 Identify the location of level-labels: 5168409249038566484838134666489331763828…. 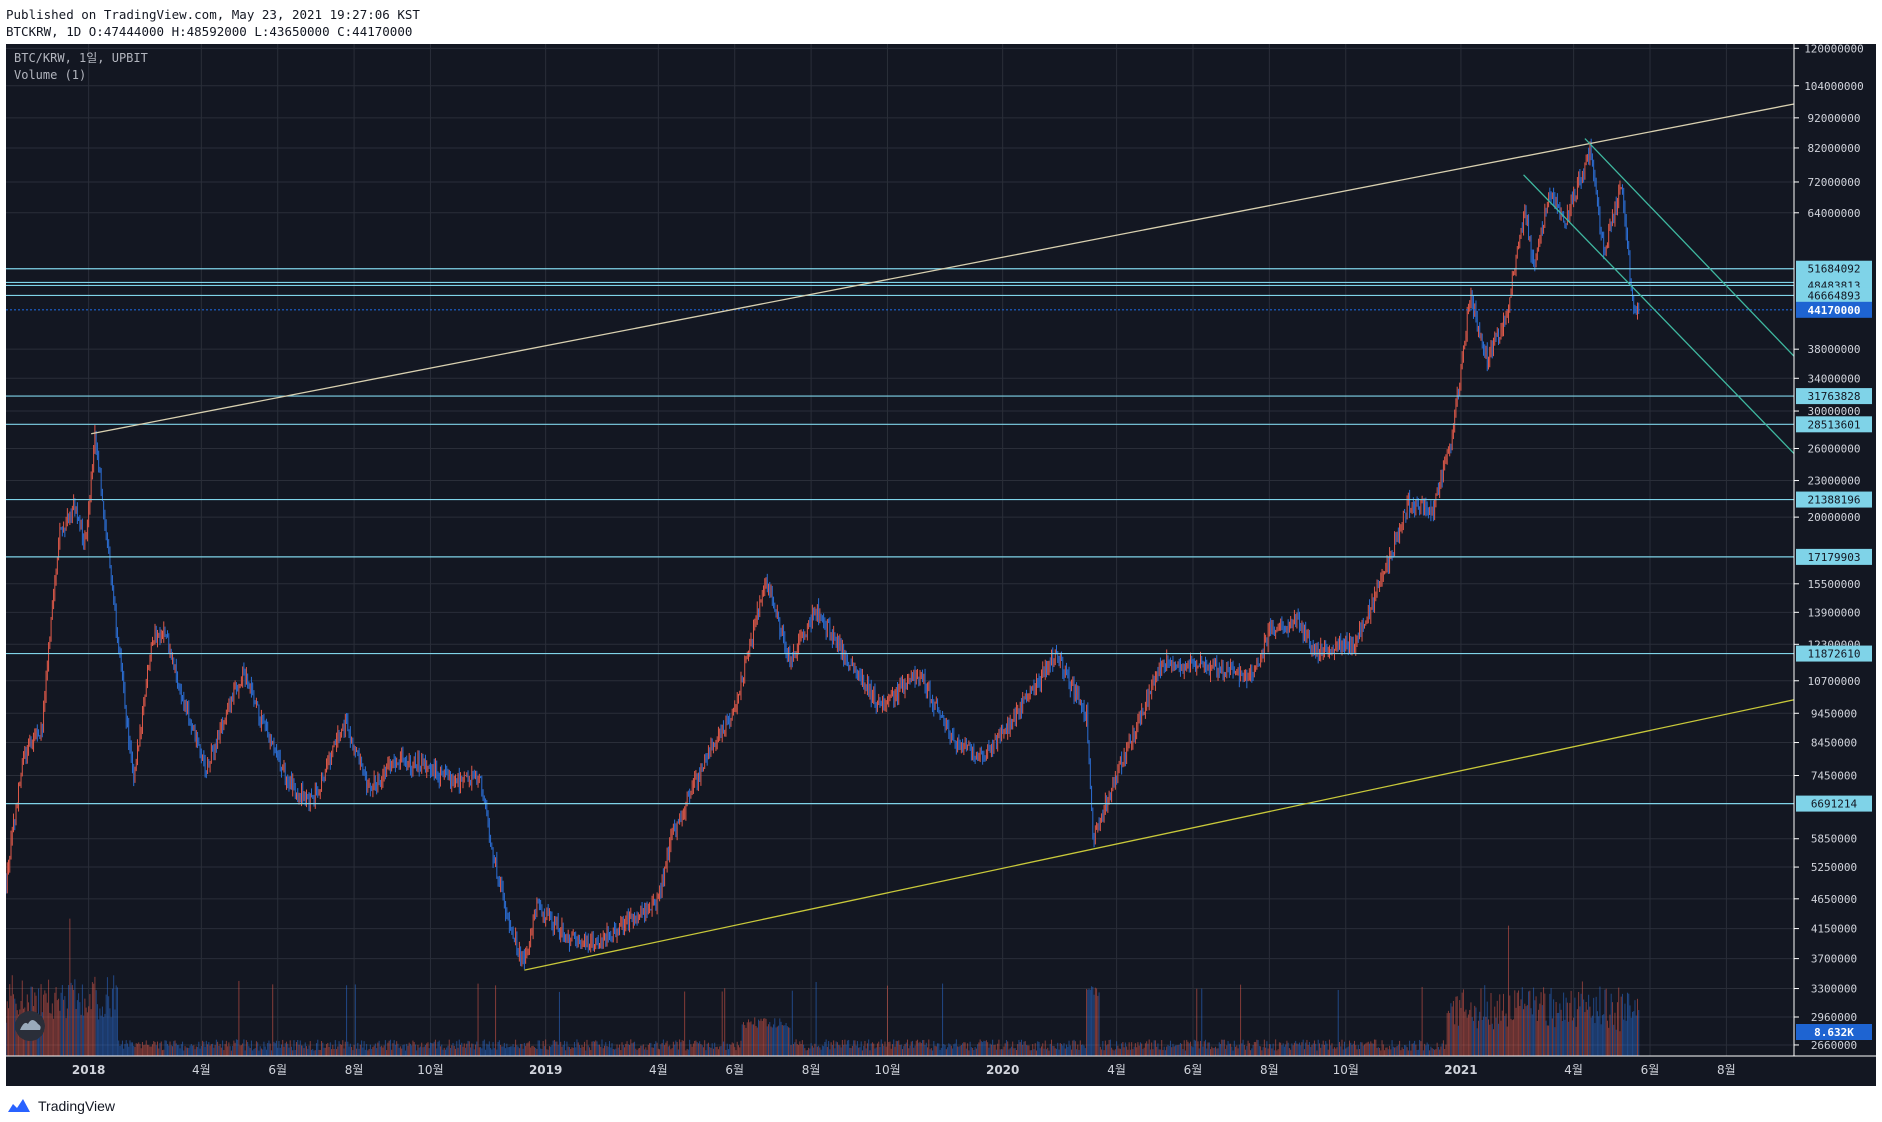
(1834, 650).